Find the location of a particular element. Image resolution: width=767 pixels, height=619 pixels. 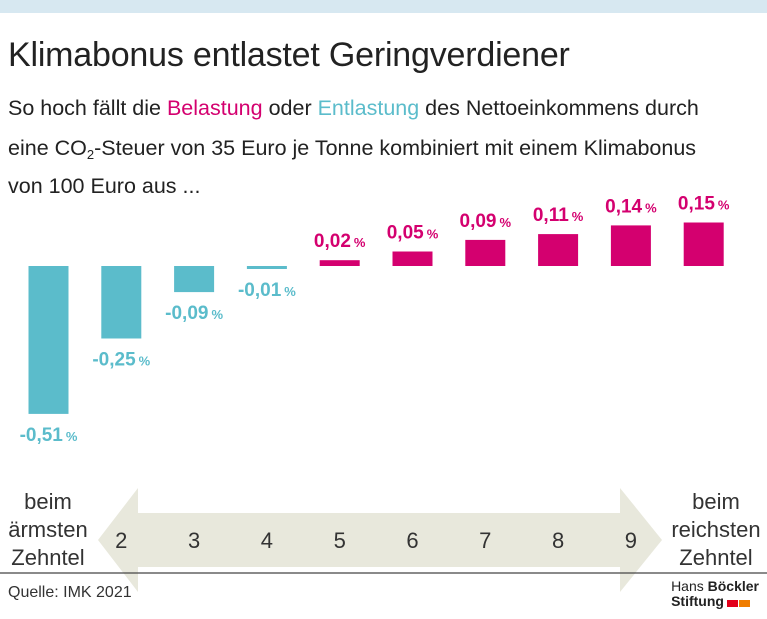

brand-mark-icon is located at coordinates (738, 602).